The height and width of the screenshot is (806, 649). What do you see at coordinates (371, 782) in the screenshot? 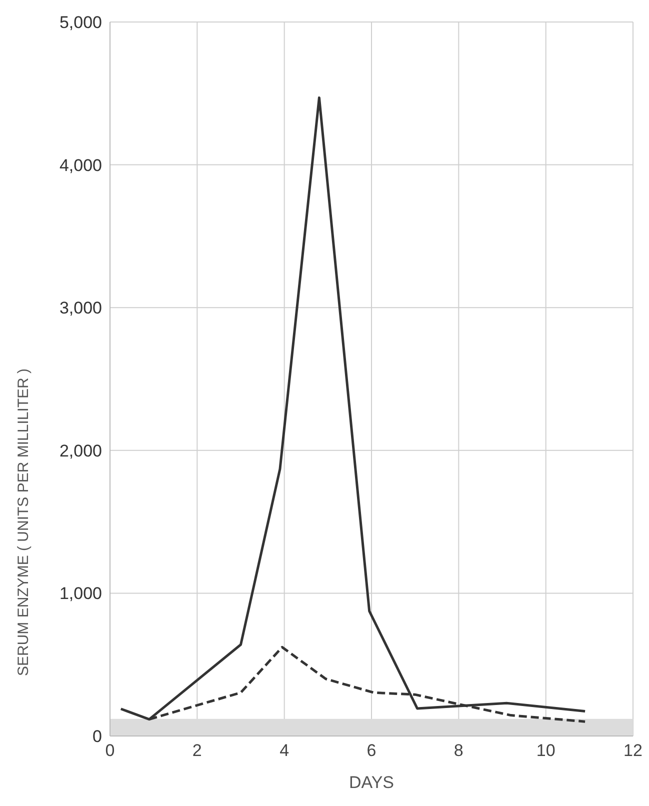
I see `x-axis-title: DAYS` at bounding box center [371, 782].